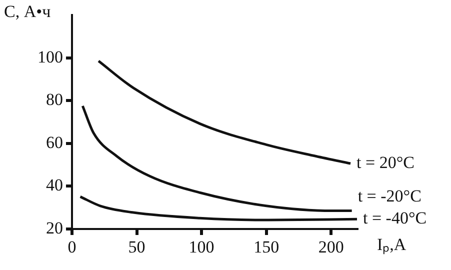 The image size is (451, 270). Describe the element at coordinates (28, 11) in the screenshot. I see `y-axis-title: C, А•ч` at that location.